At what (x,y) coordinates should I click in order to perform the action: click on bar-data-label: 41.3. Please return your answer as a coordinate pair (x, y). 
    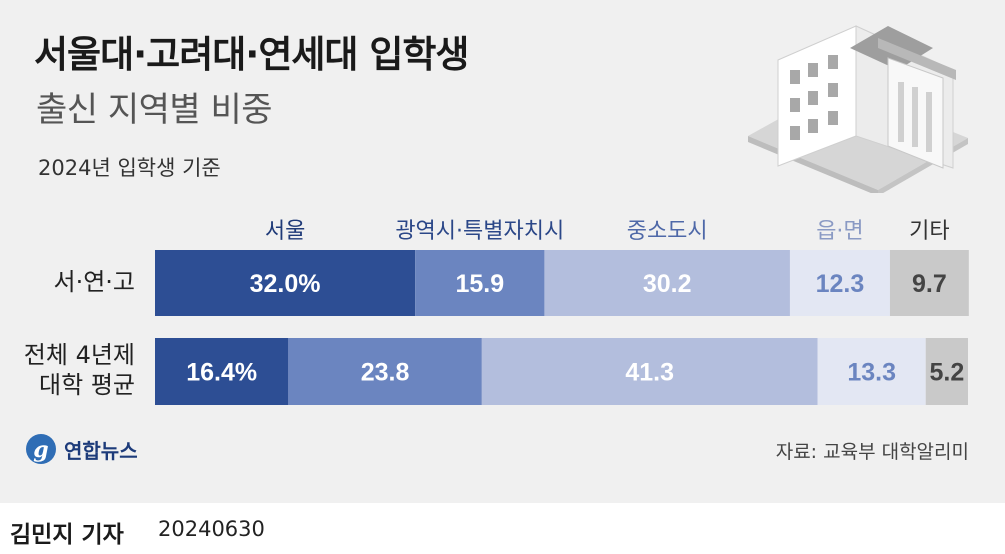
    Looking at the image, I should click on (649, 373).